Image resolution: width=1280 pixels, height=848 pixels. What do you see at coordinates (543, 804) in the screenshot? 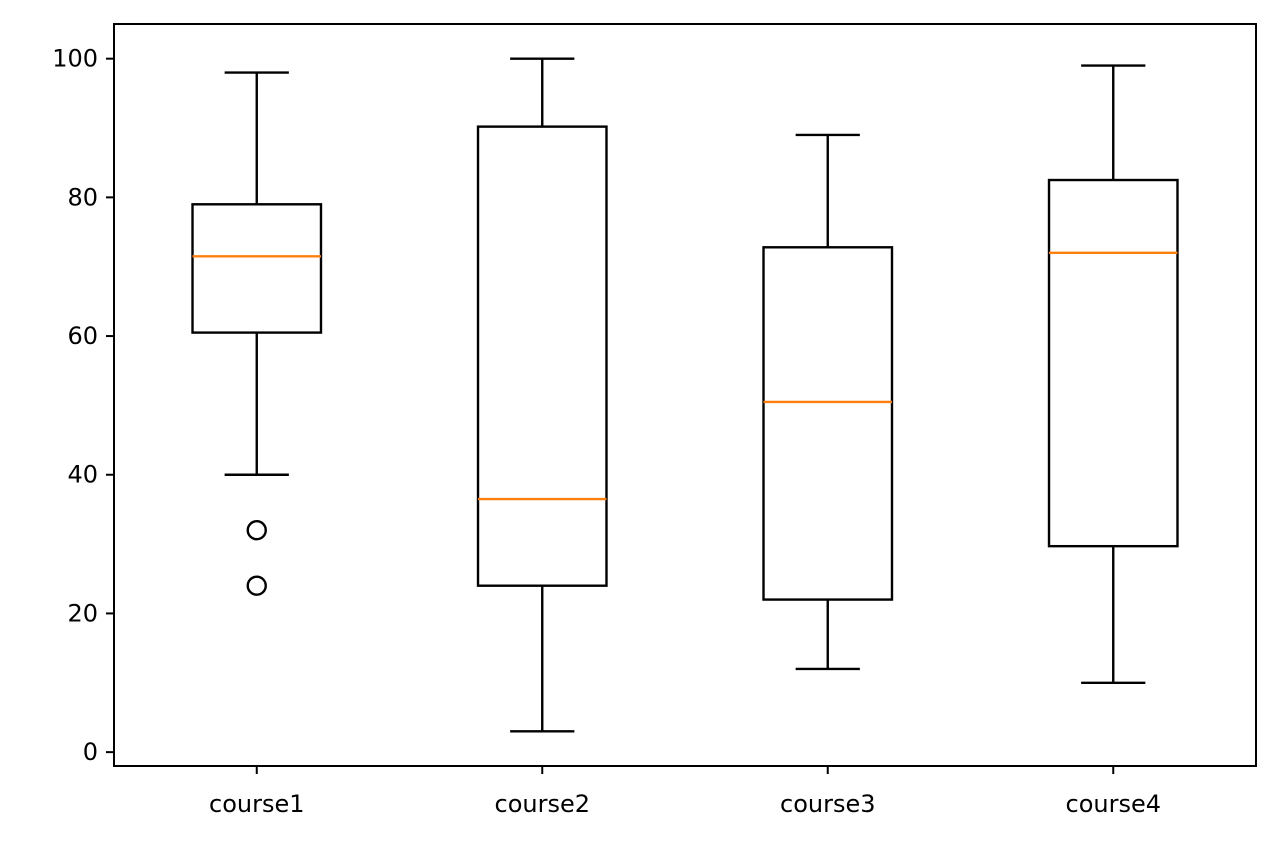
I see `x-tick-label: course2` at bounding box center [543, 804].